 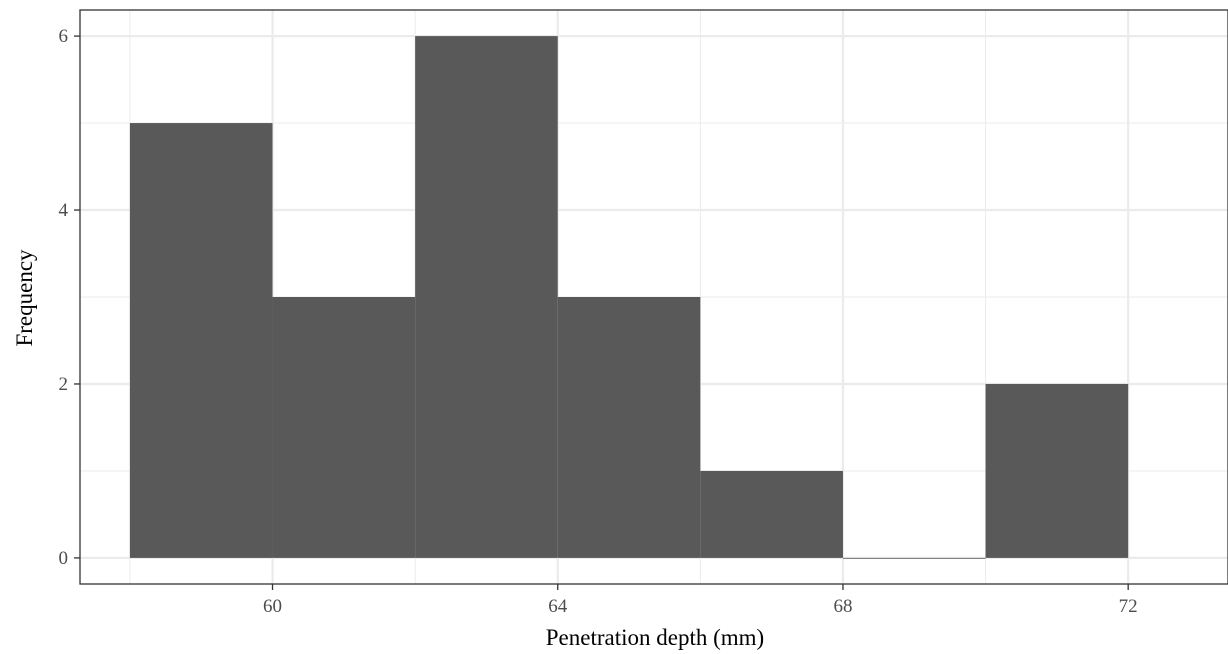 What do you see at coordinates (64, 384) in the screenshot?
I see `y-tick-label: 2` at bounding box center [64, 384].